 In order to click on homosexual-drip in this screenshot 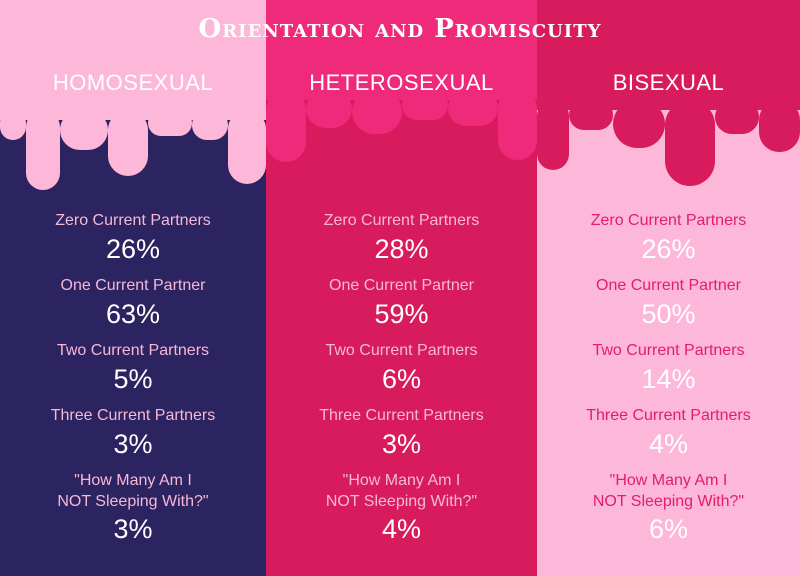, I will do `click(133, 95)`.